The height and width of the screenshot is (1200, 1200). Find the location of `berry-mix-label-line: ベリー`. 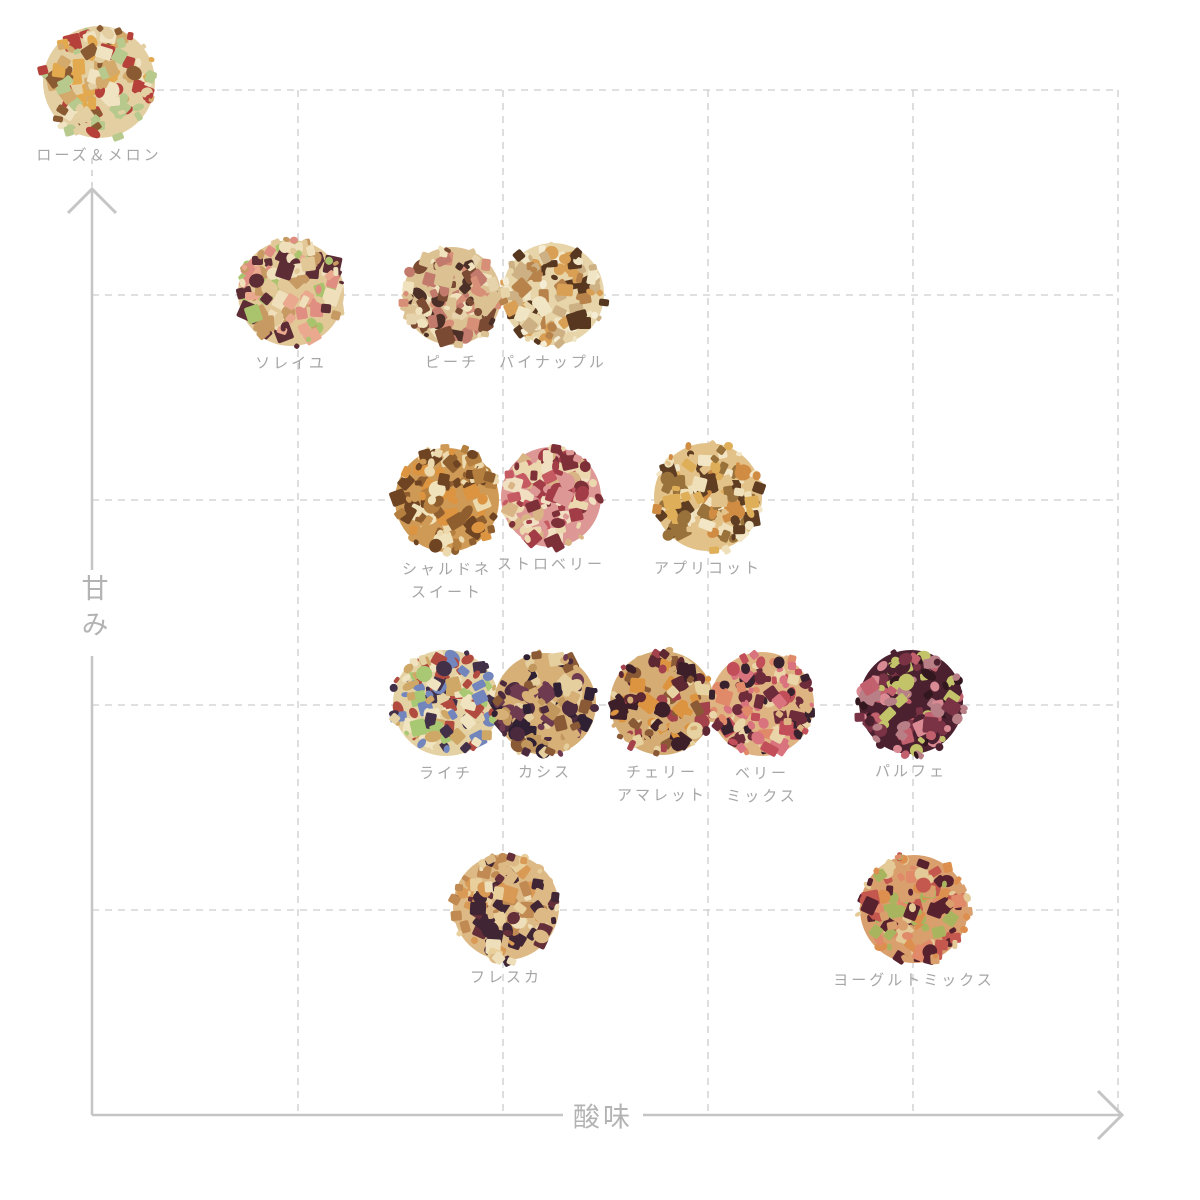

berry-mix-label-line: ベリー is located at coordinates (761, 773).